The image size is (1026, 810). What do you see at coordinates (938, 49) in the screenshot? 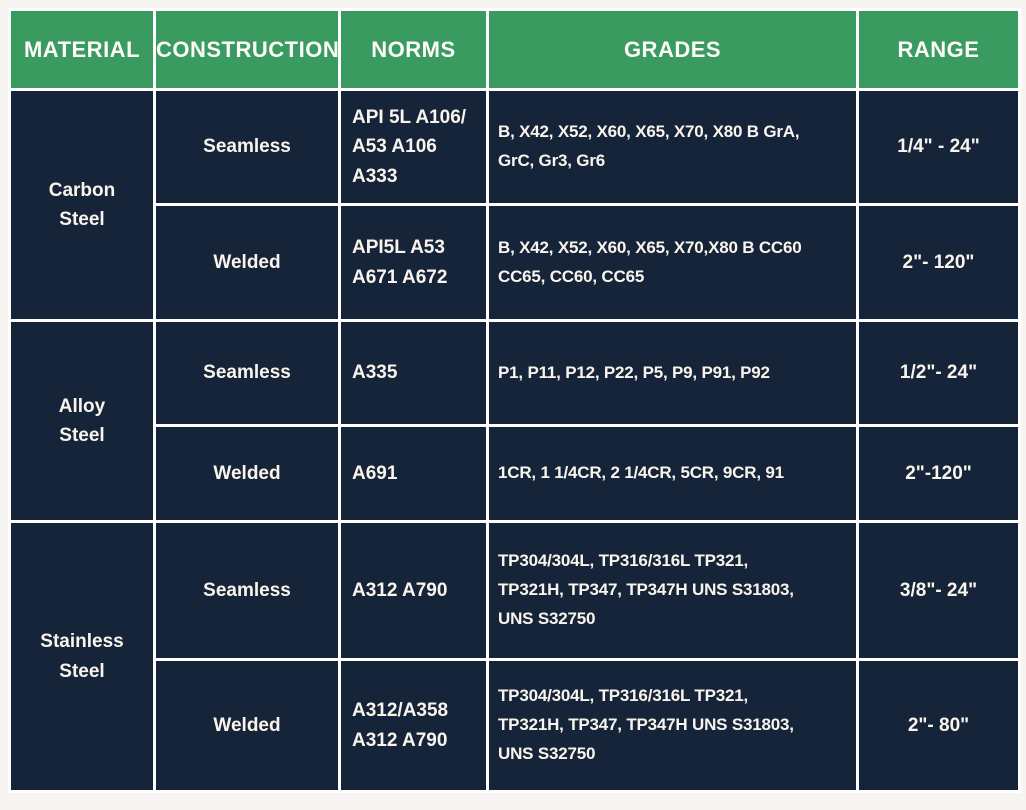
I see `header-cell-range: RANGE` at bounding box center [938, 49].